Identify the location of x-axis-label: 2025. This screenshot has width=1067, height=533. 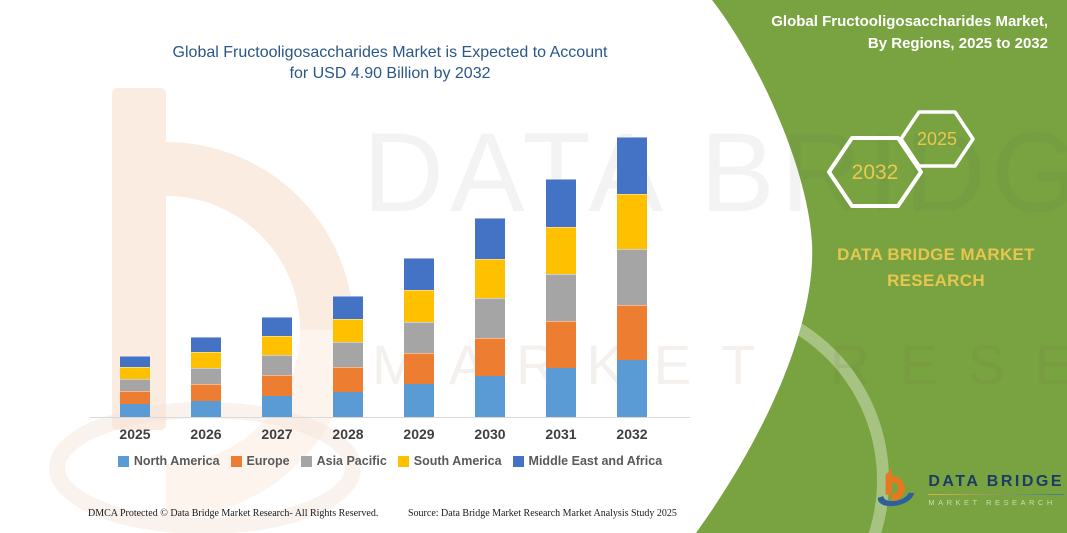
(135, 434).